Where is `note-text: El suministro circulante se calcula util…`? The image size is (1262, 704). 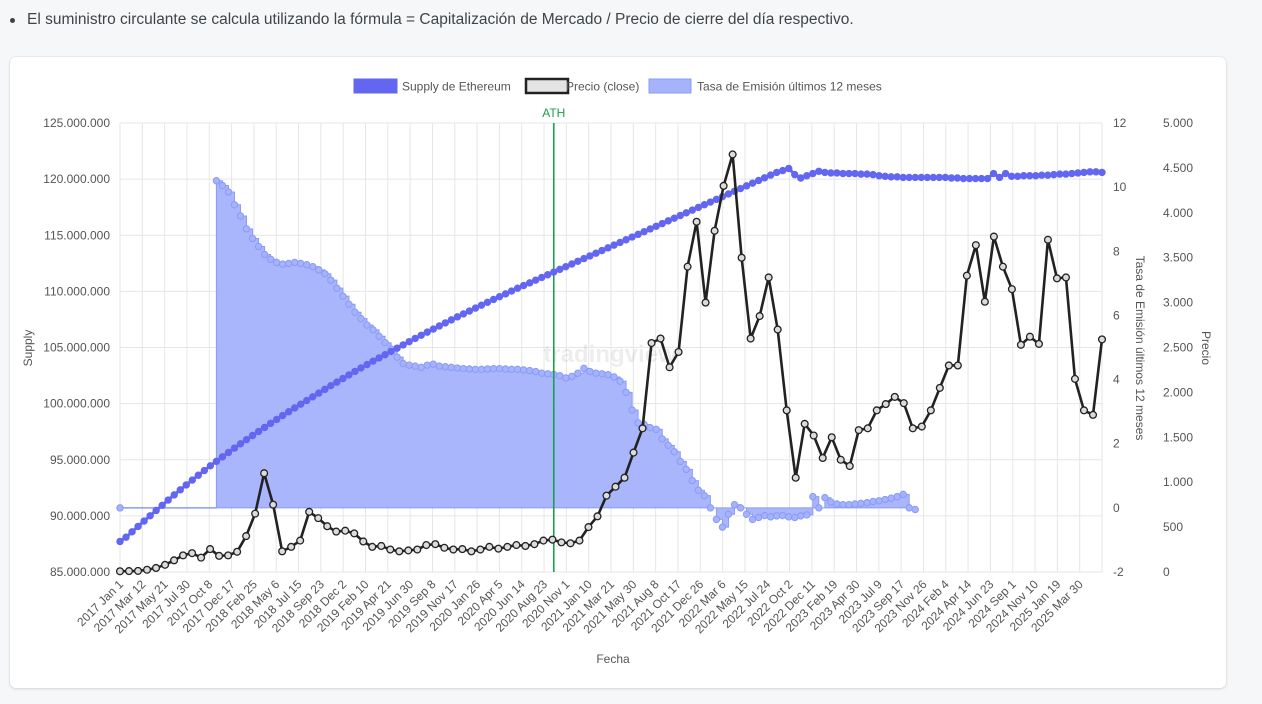
note-text: El suministro circulante se calcula util… is located at coordinates (440, 19).